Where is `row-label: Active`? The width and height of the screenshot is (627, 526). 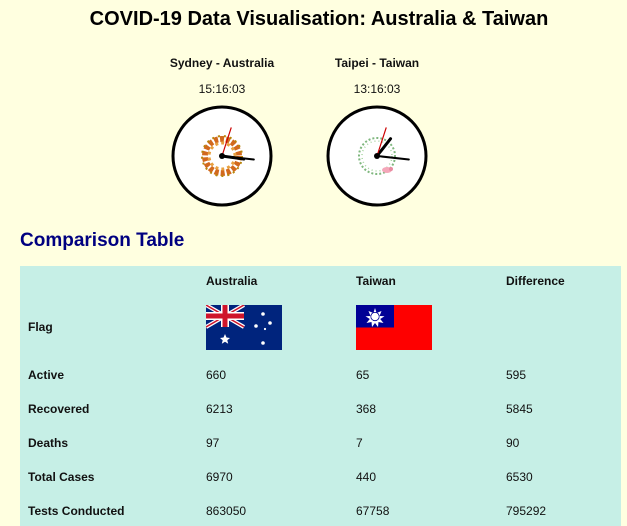 row-label: Active is located at coordinates (46, 375).